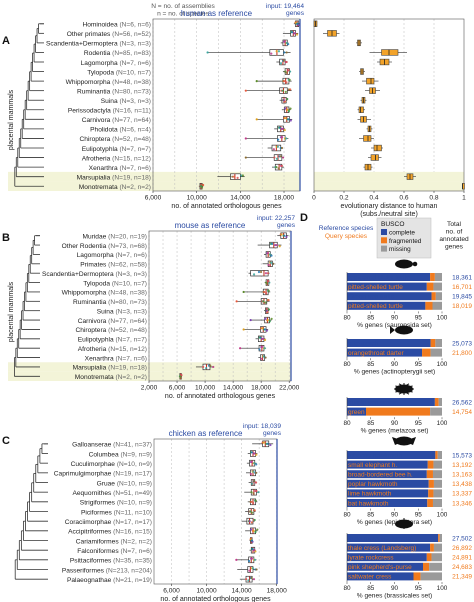 The image size is (474, 602). Describe the element at coordinates (132, 445) in the screenshot. I see `clade-count: (N=41, n=37)` at that location.